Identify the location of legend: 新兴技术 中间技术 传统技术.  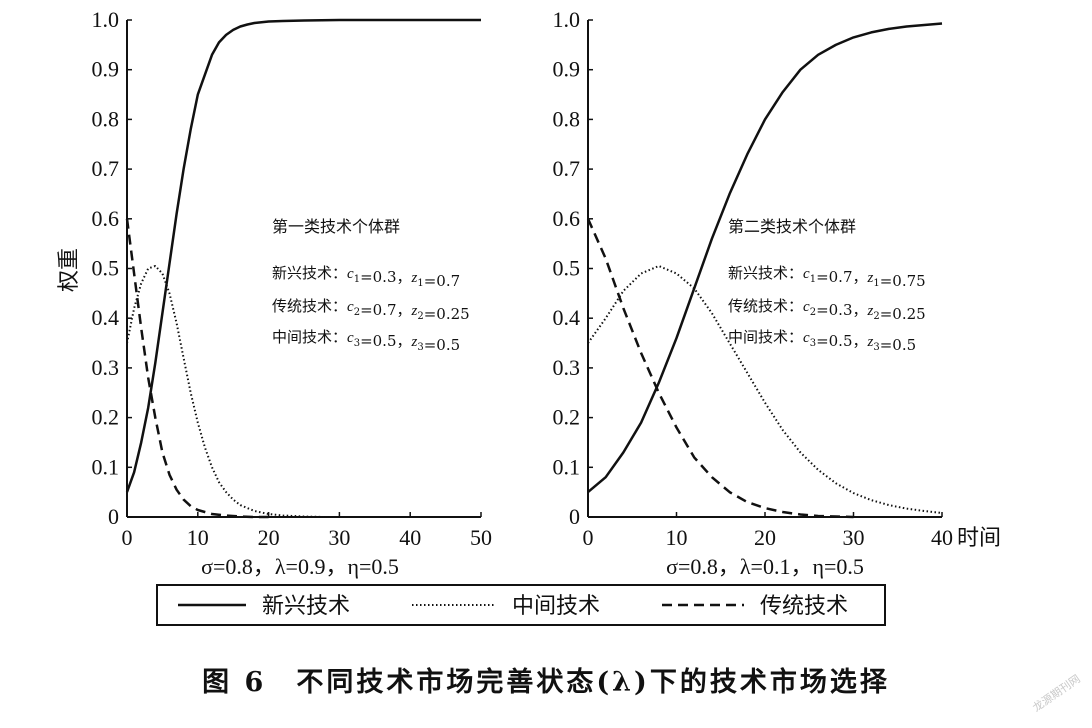
(521, 605).